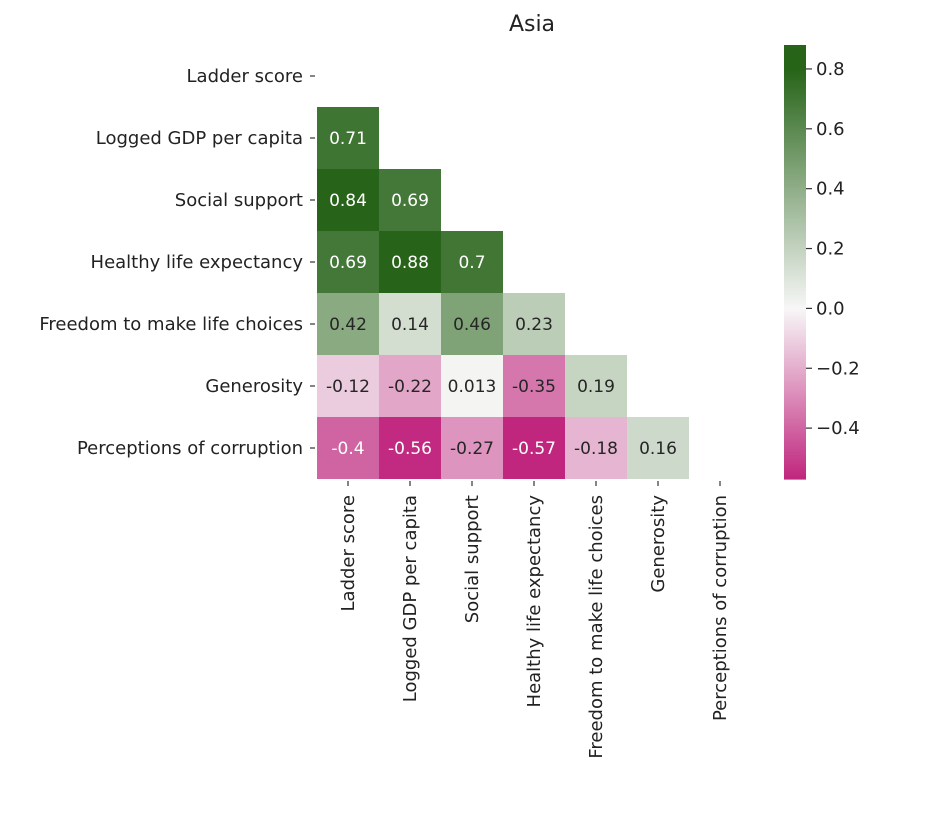 Image resolution: width=950 pixels, height=822 pixels. I want to click on x-tick-label: Social support, so click(472, 559).